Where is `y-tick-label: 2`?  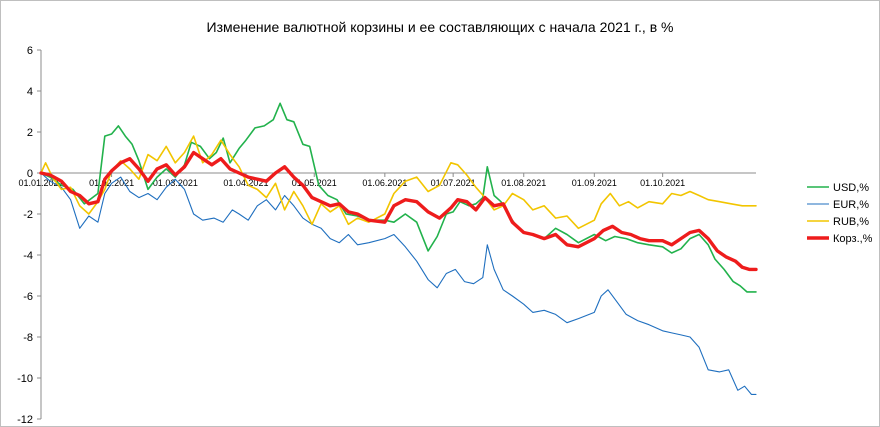 y-tick-label: 2 is located at coordinates (30, 133).